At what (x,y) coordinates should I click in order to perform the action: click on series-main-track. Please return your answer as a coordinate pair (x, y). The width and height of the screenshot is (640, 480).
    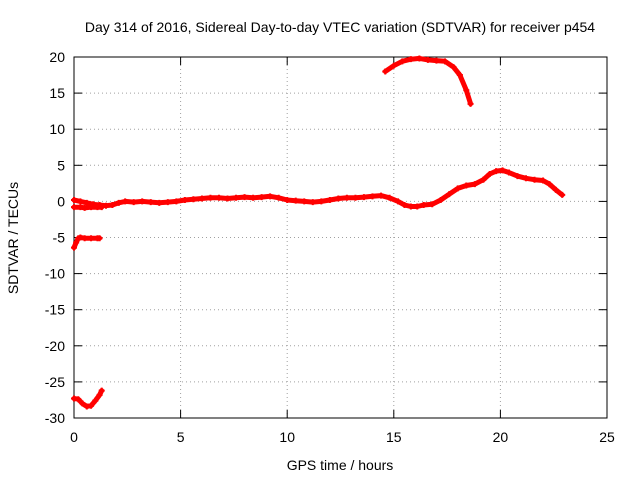
    Looking at the image, I should click on (318, 188).